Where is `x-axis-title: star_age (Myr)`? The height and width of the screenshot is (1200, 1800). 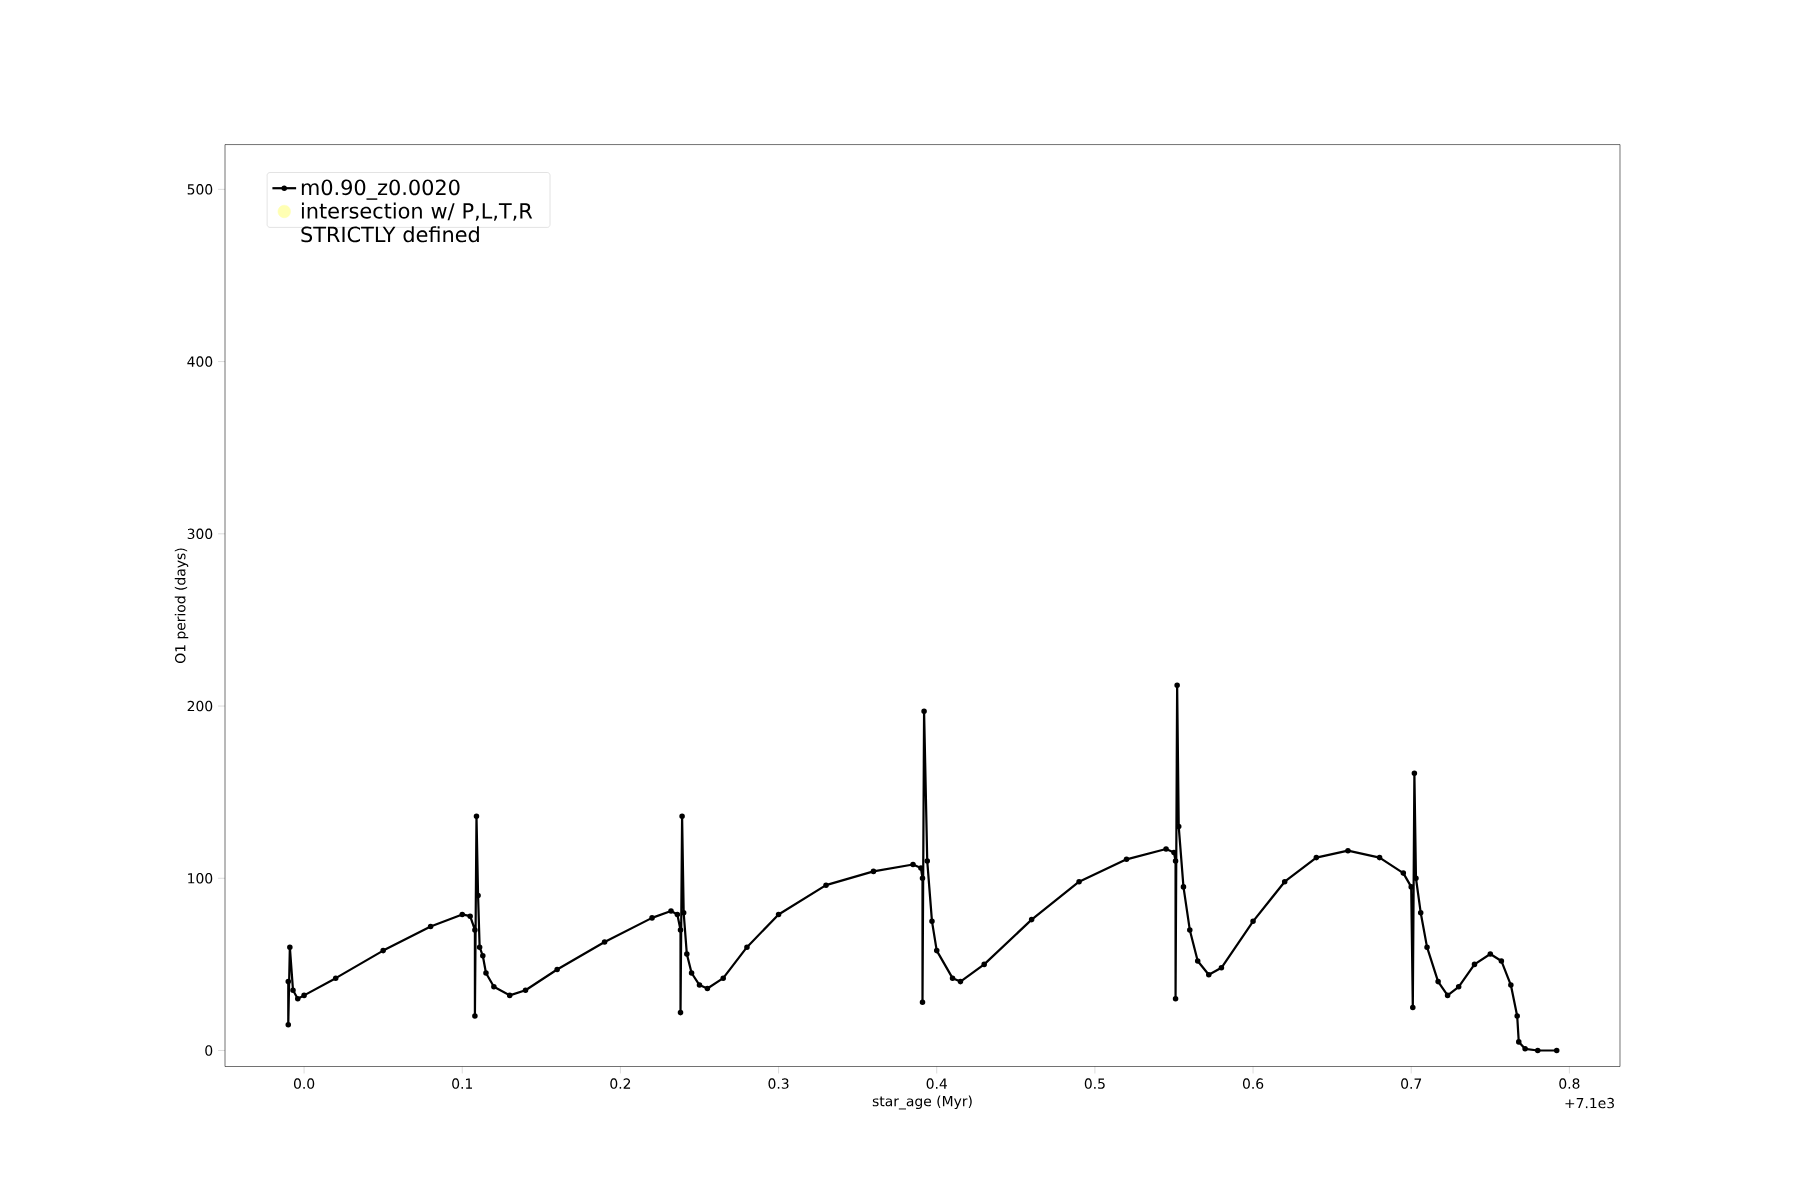
x-axis-title: star_age (Myr) is located at coordinates (922, 1102).